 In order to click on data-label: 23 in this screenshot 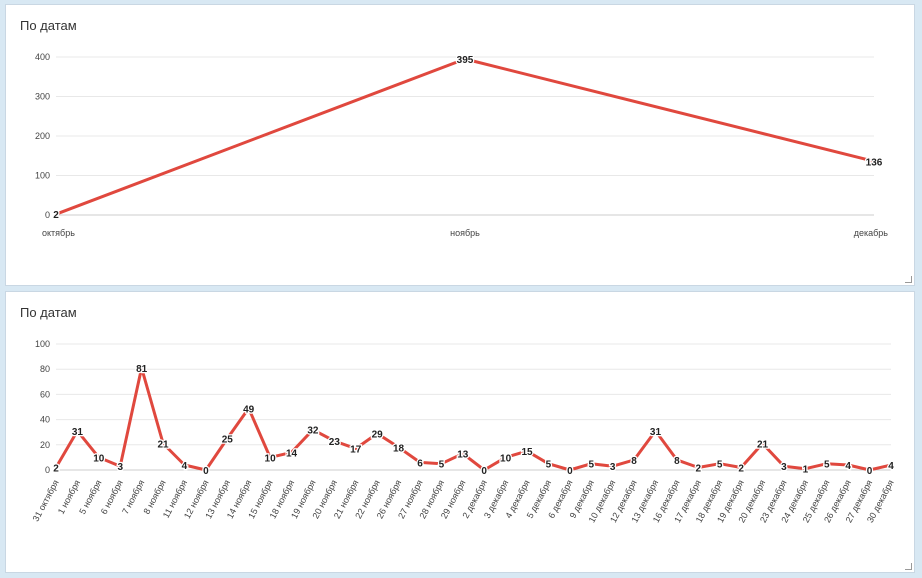, I will do `click(335, 442)`.